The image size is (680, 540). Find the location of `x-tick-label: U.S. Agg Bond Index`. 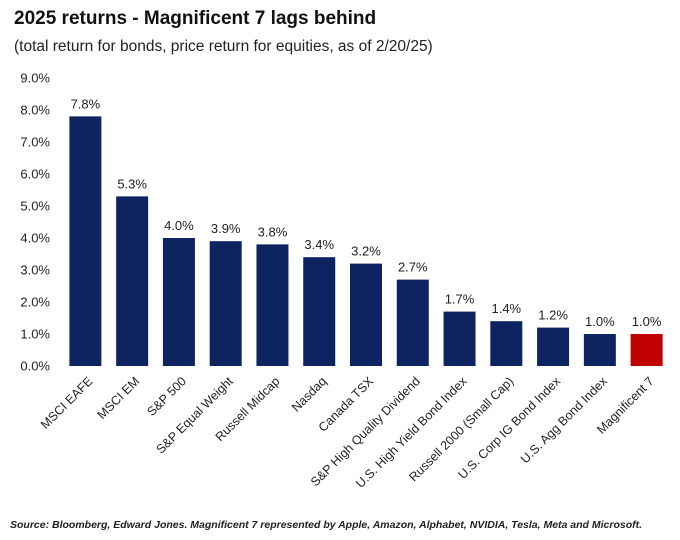

x-tick-label: U.S. Agg Bond Index is located at coordinates (564, 420).